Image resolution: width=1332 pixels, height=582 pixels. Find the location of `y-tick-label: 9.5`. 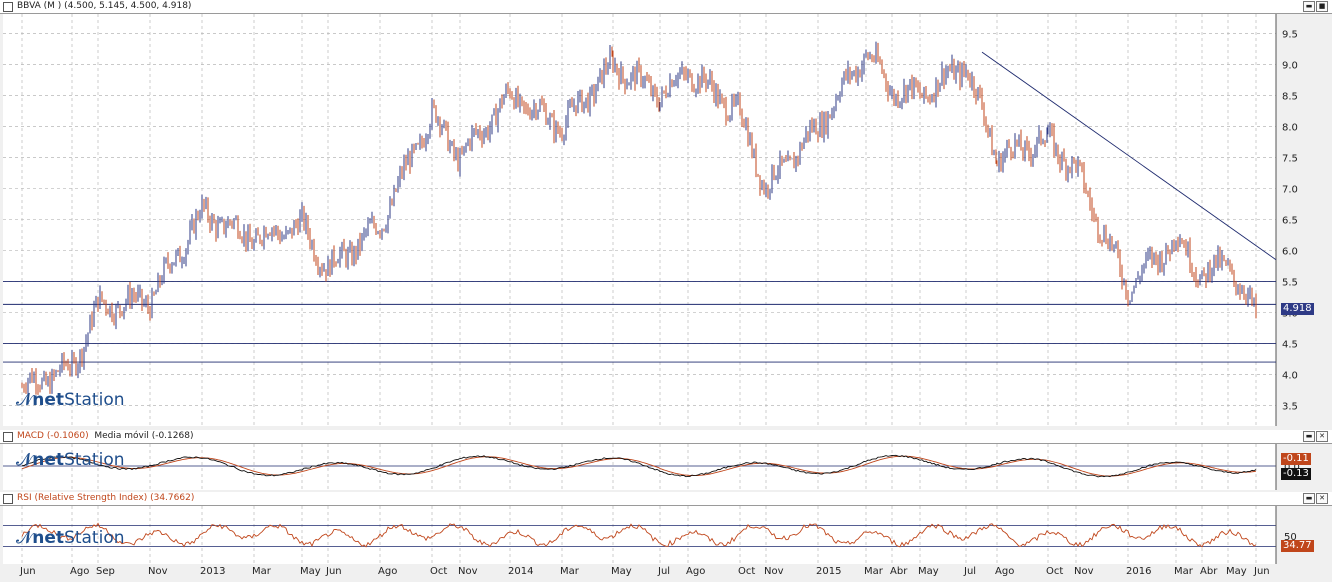

y-tick-label: 9.5 is located at coordinates (1290, 34).